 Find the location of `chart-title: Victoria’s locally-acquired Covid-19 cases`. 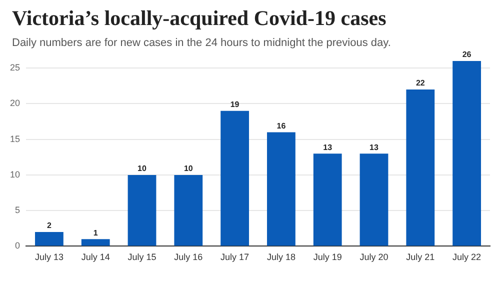

chart-title: Victoria’s locally-acquired Covid-19 cases is located at coordinates (200, 18).